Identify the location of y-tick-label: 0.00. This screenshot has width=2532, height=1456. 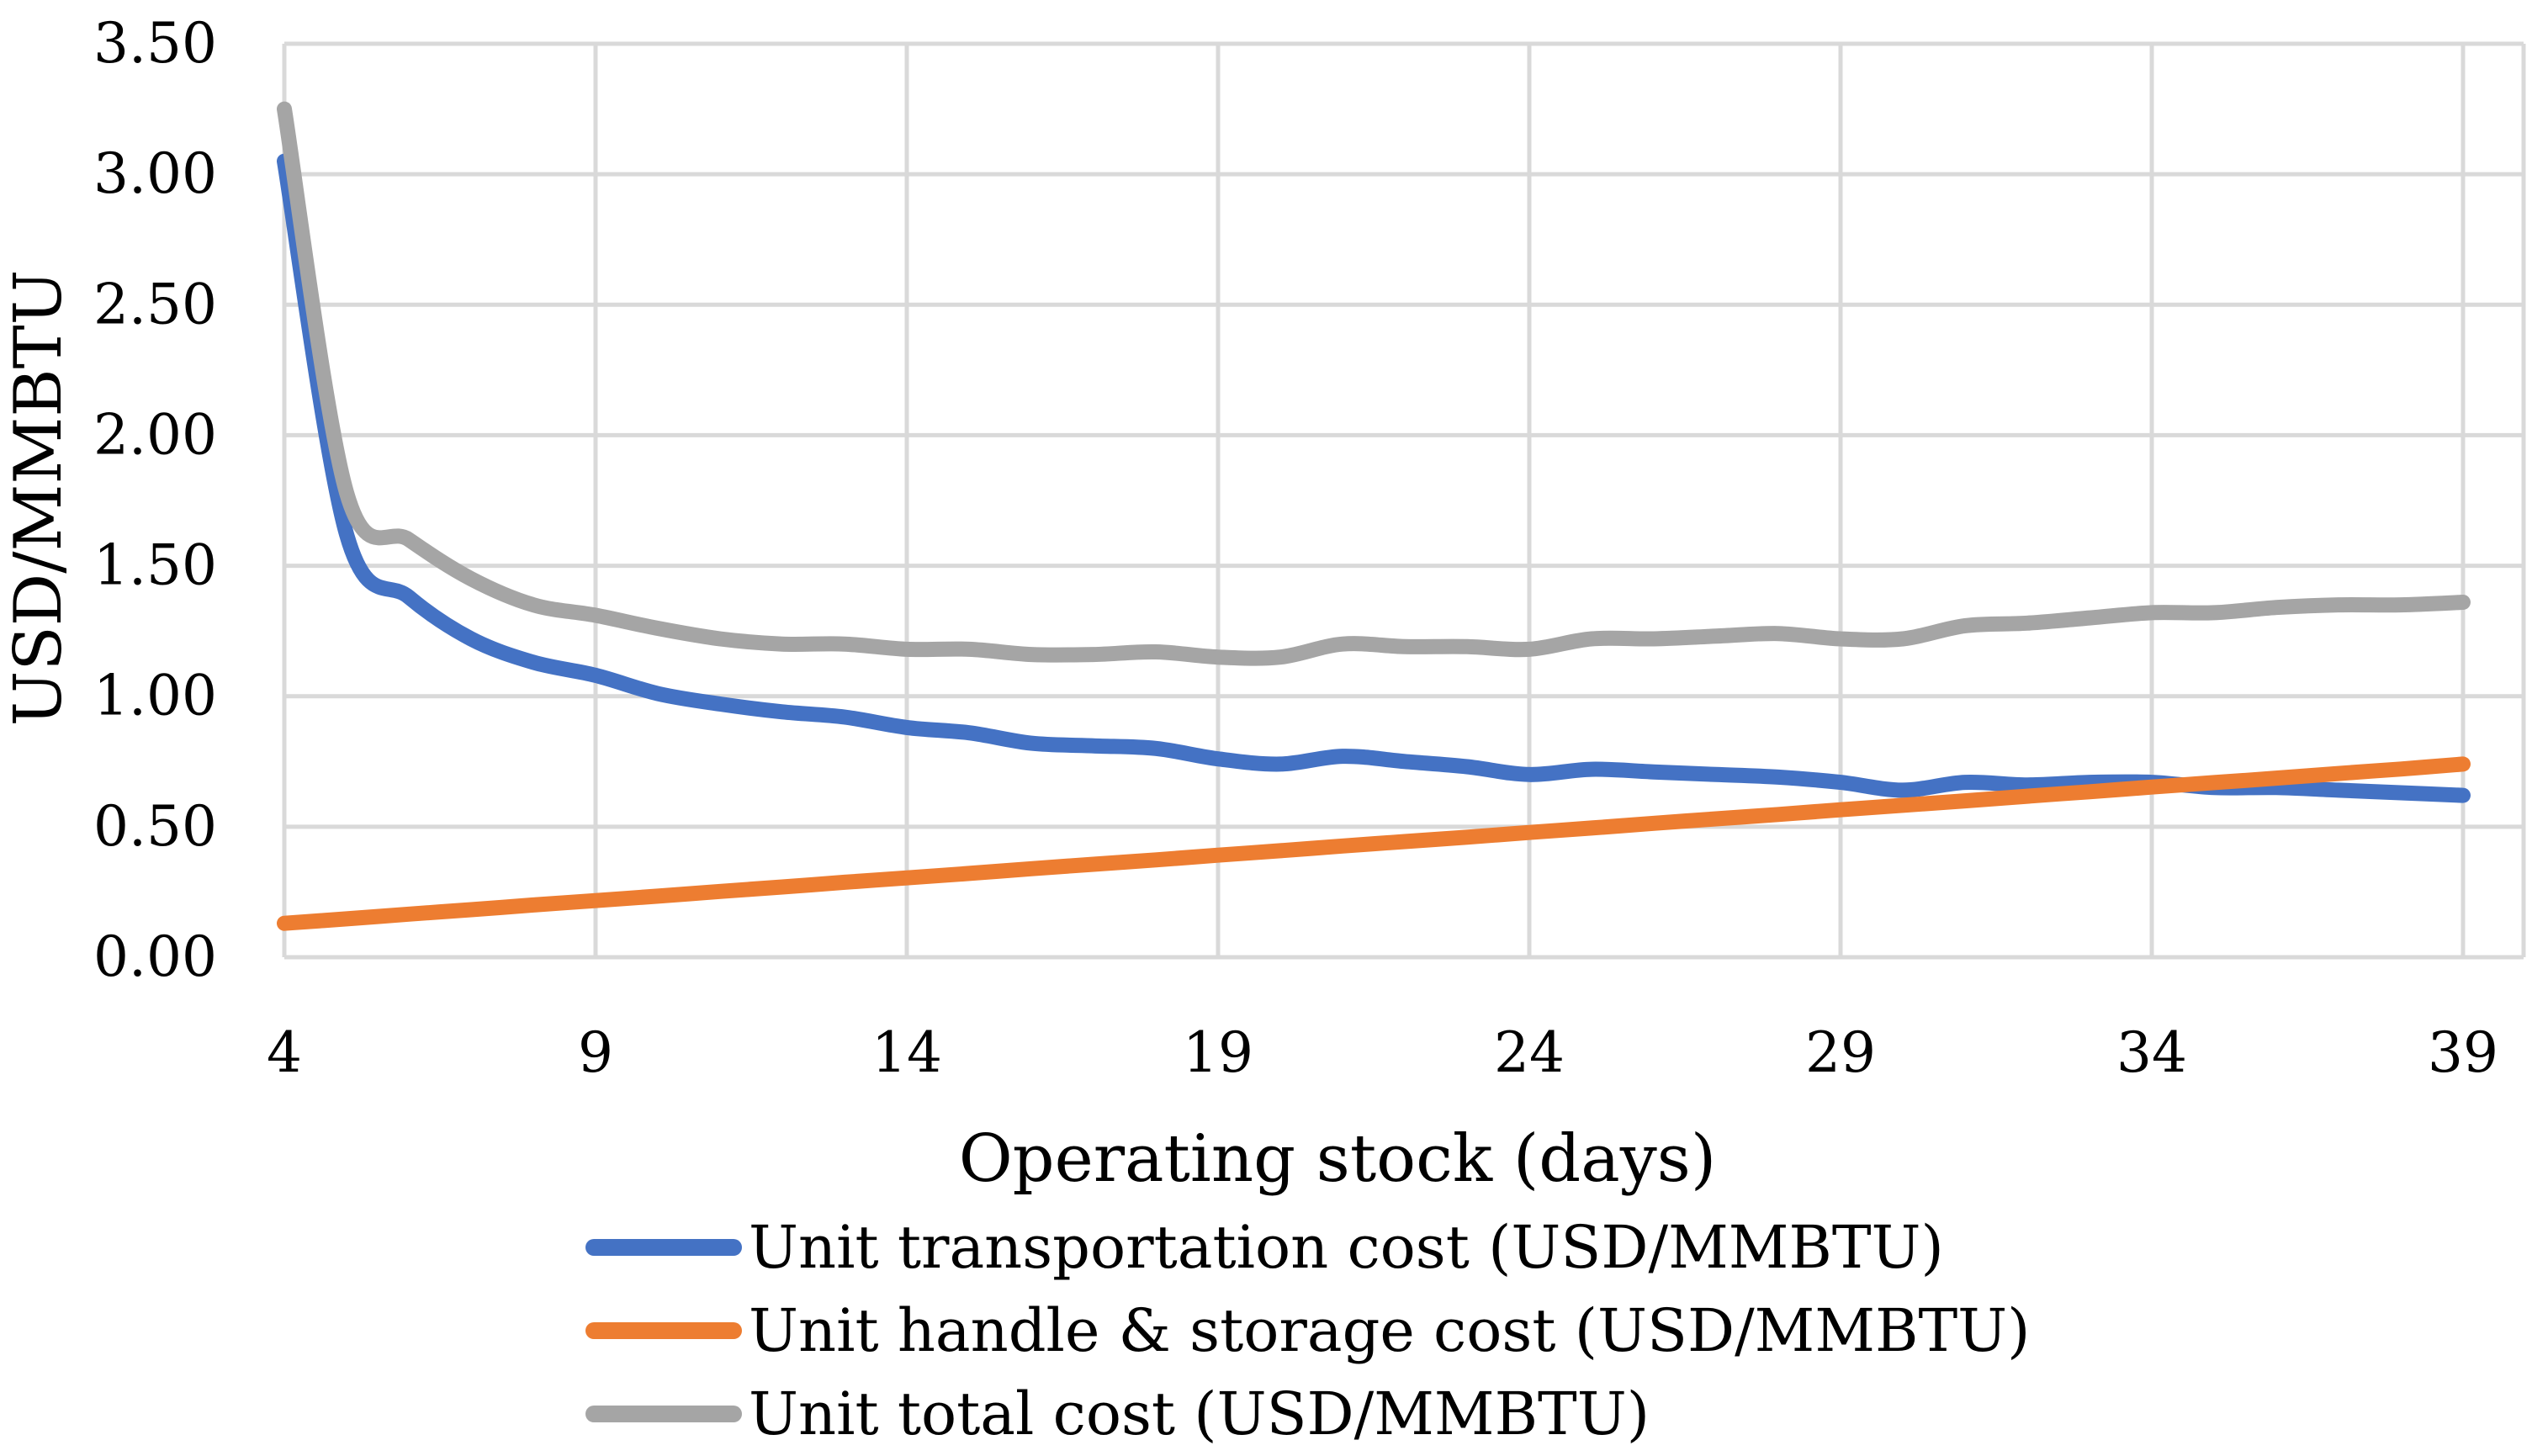
(155, 956).